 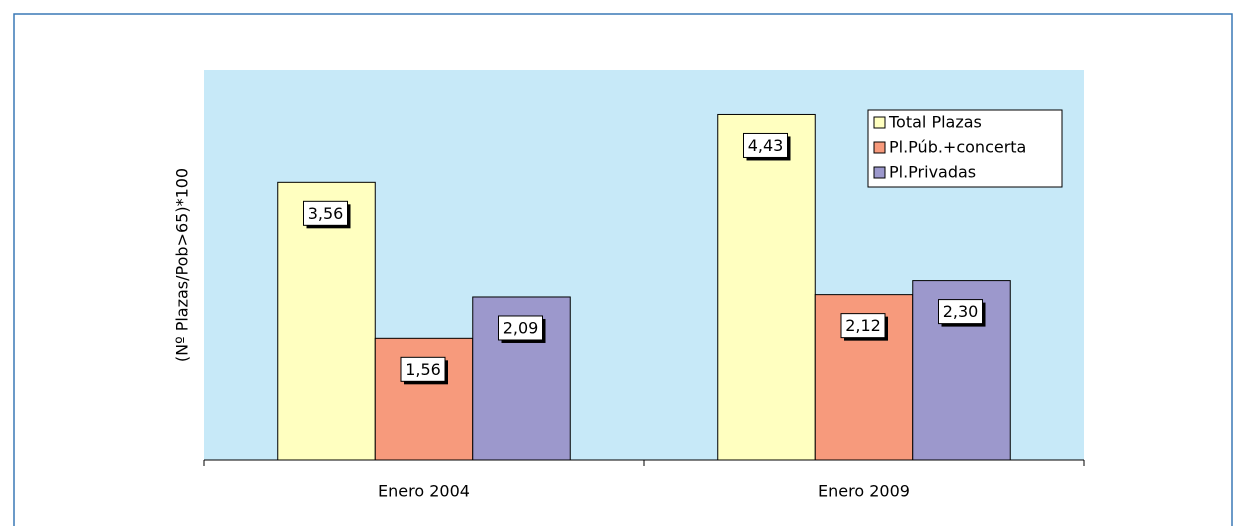 I want to click on value-label: 4,43, so click(x=766, y=145).